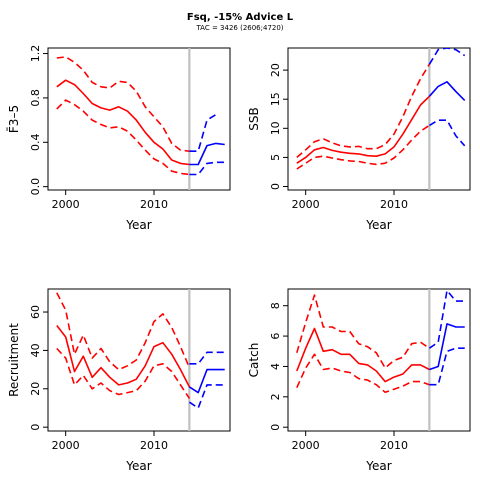  Describe the element at coordinates (35, 350) in the screenshot. I see `y-tick-label: 40` at that location.